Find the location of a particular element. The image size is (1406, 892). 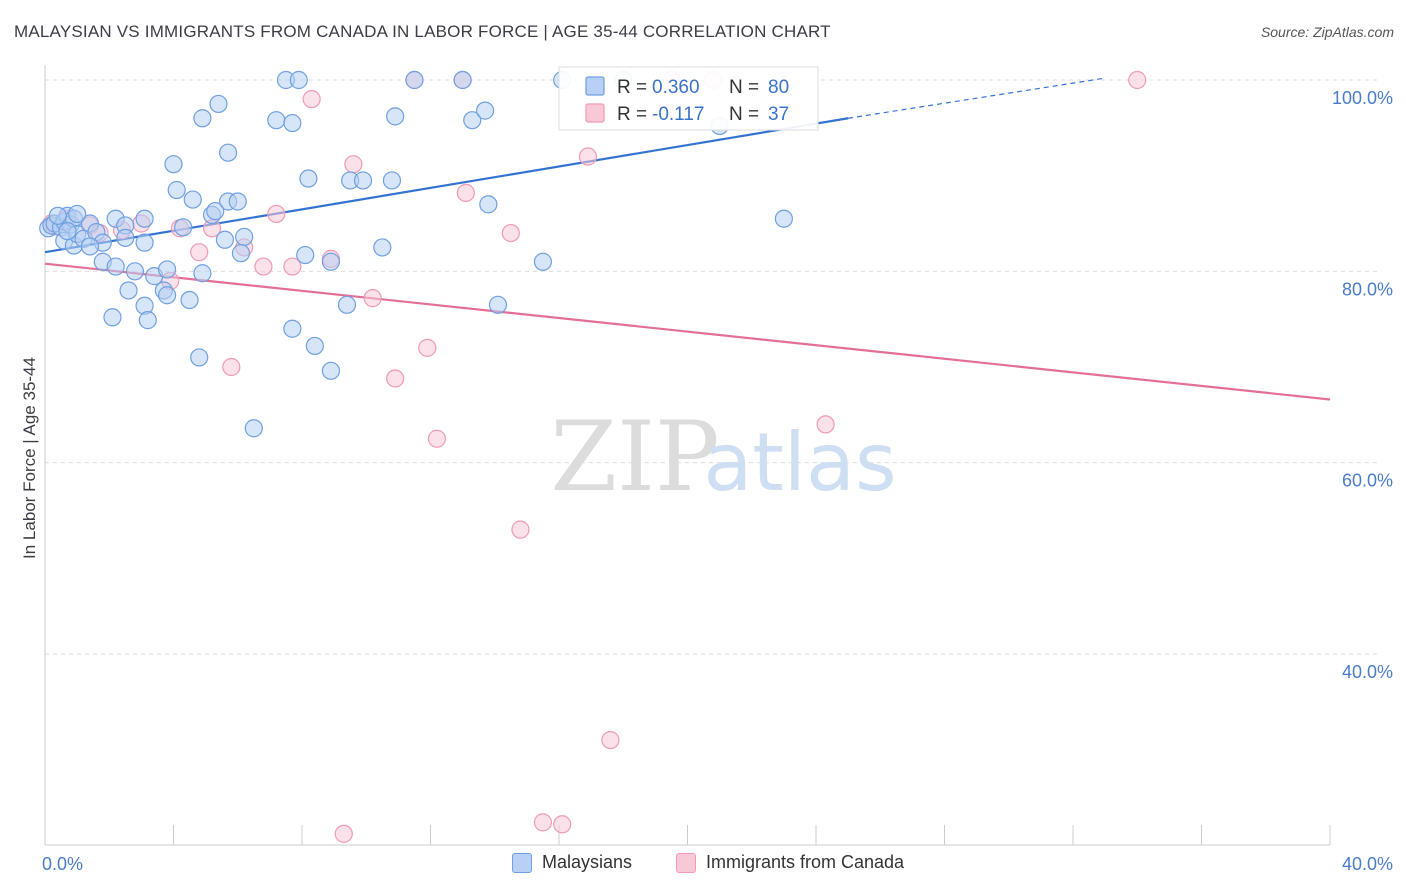

watermark-atlas: atlas is located at coordinates (799, 462).